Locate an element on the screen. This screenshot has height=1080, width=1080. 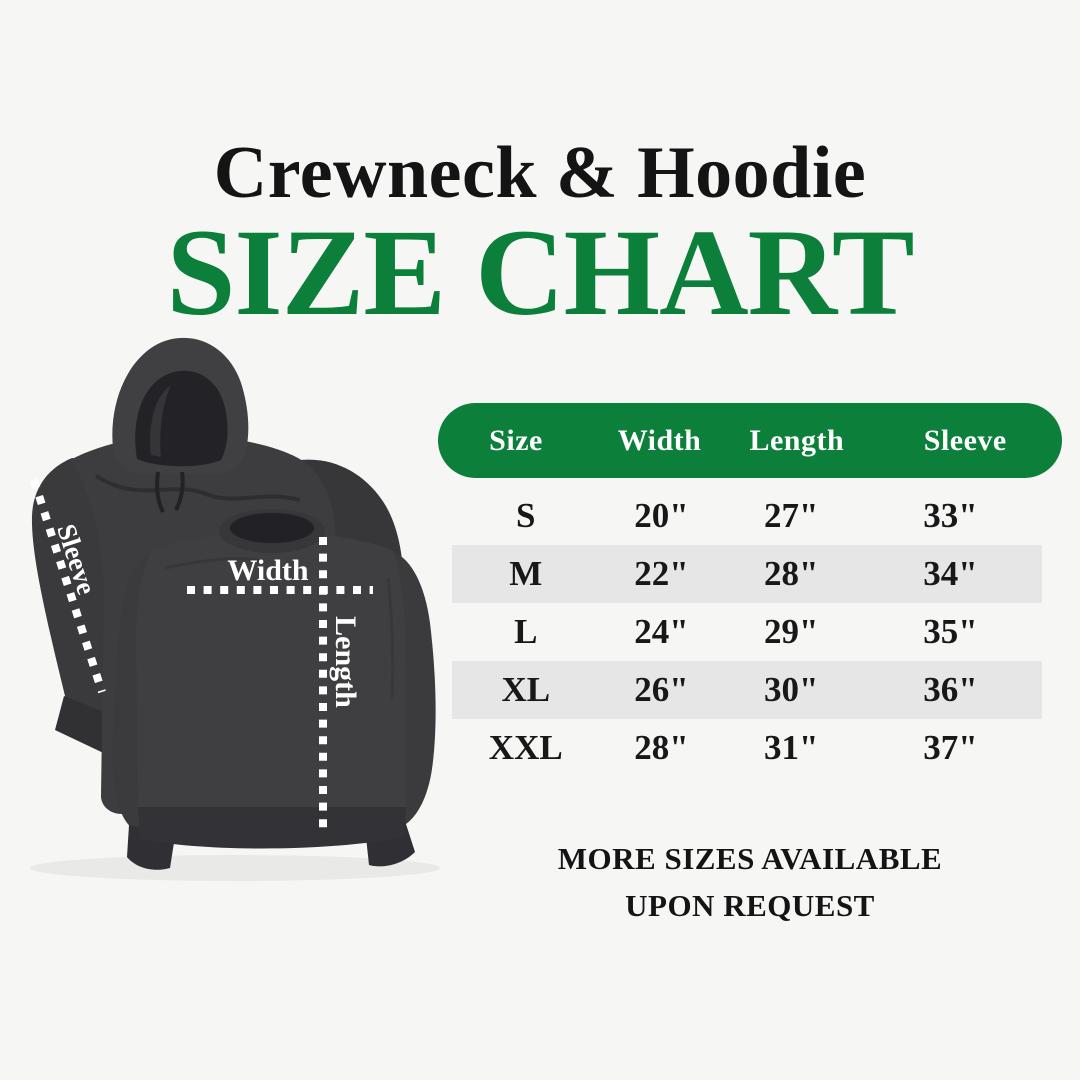
column-header-size: Size is located at coordinates (516, 440).